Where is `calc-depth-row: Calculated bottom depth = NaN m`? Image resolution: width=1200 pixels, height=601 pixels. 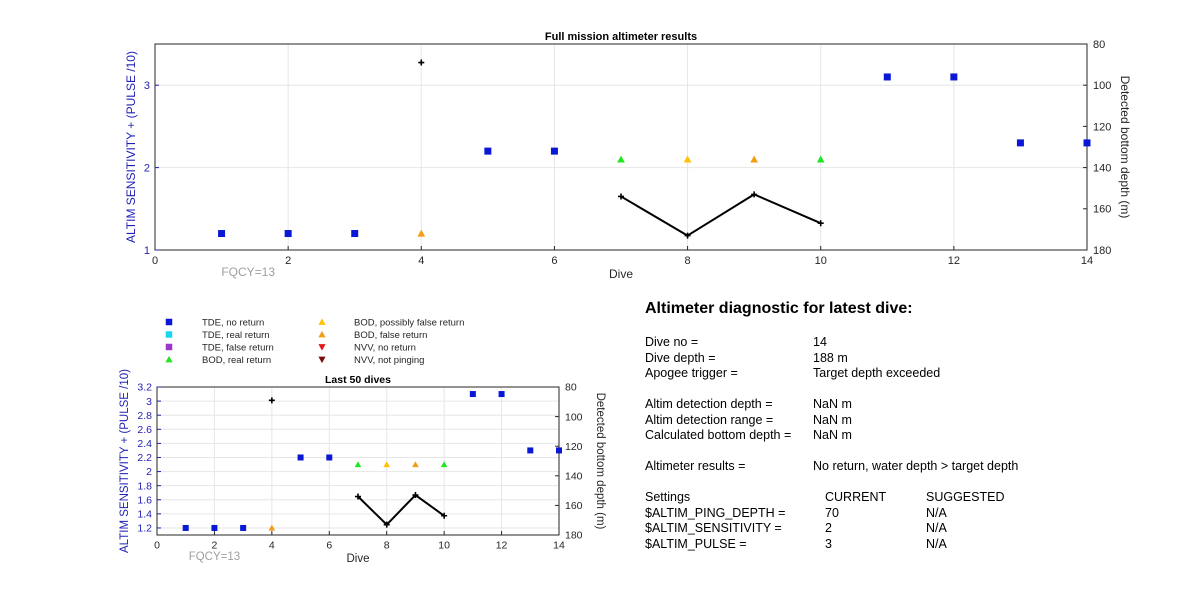
calc-depth-row: Calculated bottom depth = NaN m is located at coordinates (905, 436).